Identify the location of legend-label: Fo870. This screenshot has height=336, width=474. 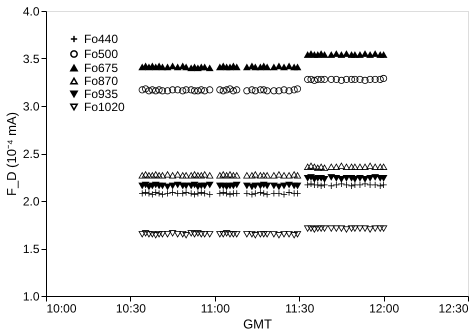
(101, 81).